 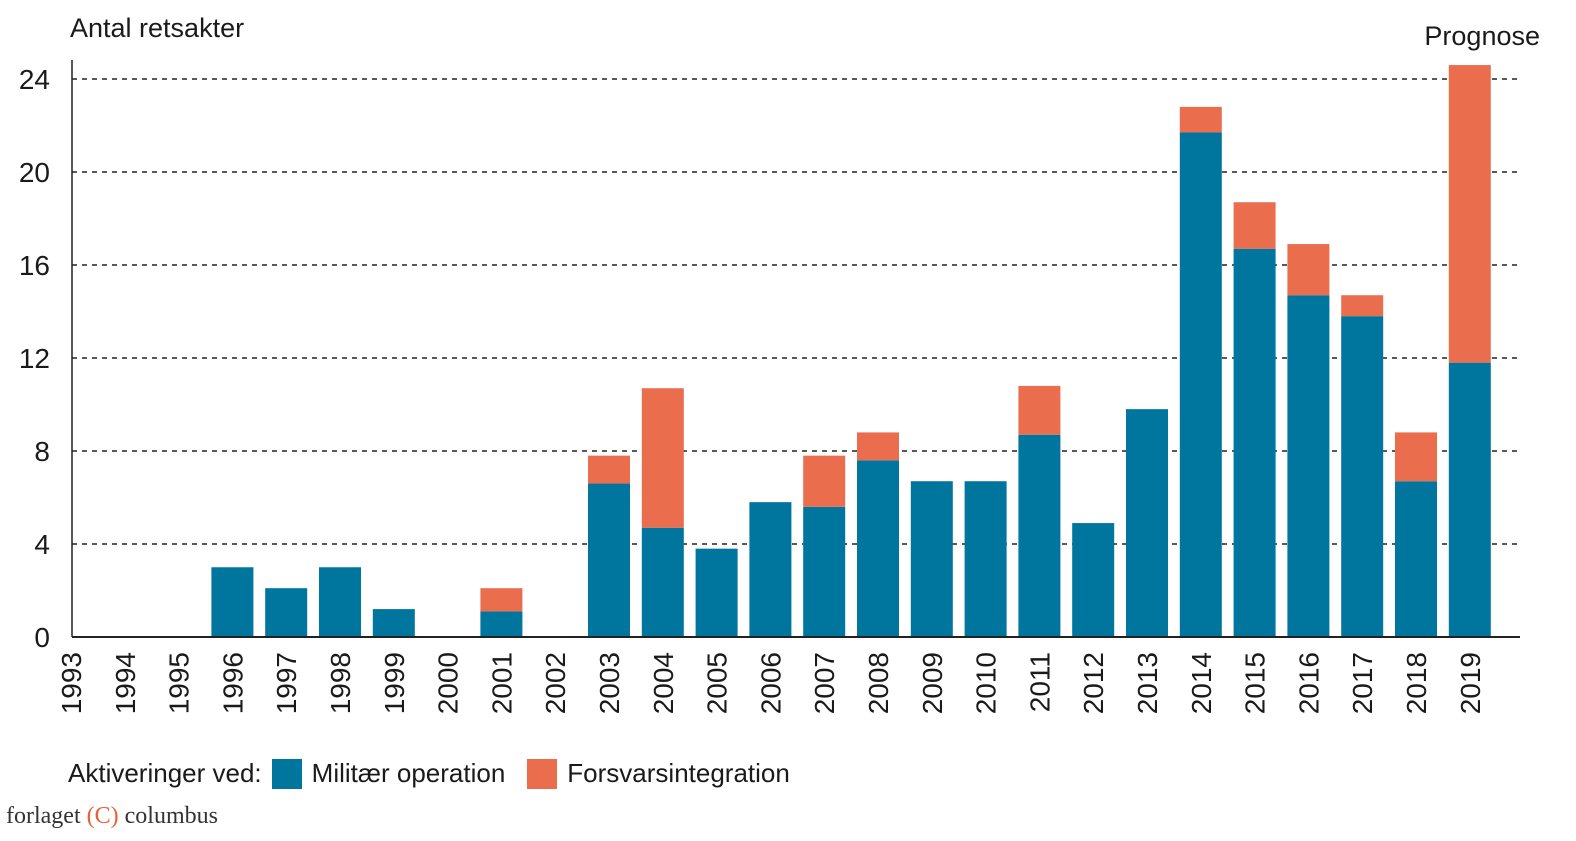 I want to click on bar-militaer-2011, so click(x=1039, y=535).